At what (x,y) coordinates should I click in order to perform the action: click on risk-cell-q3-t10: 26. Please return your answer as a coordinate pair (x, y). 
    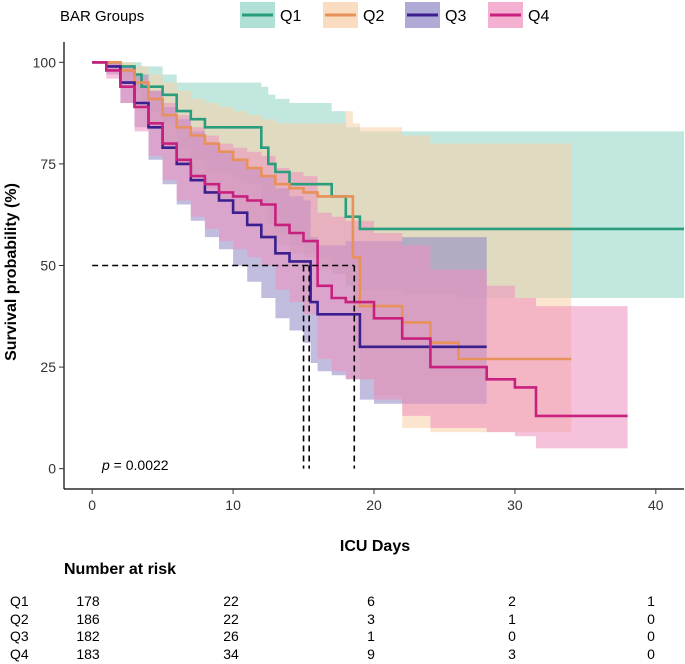
    Looking at the image, I should click on (231, 636).